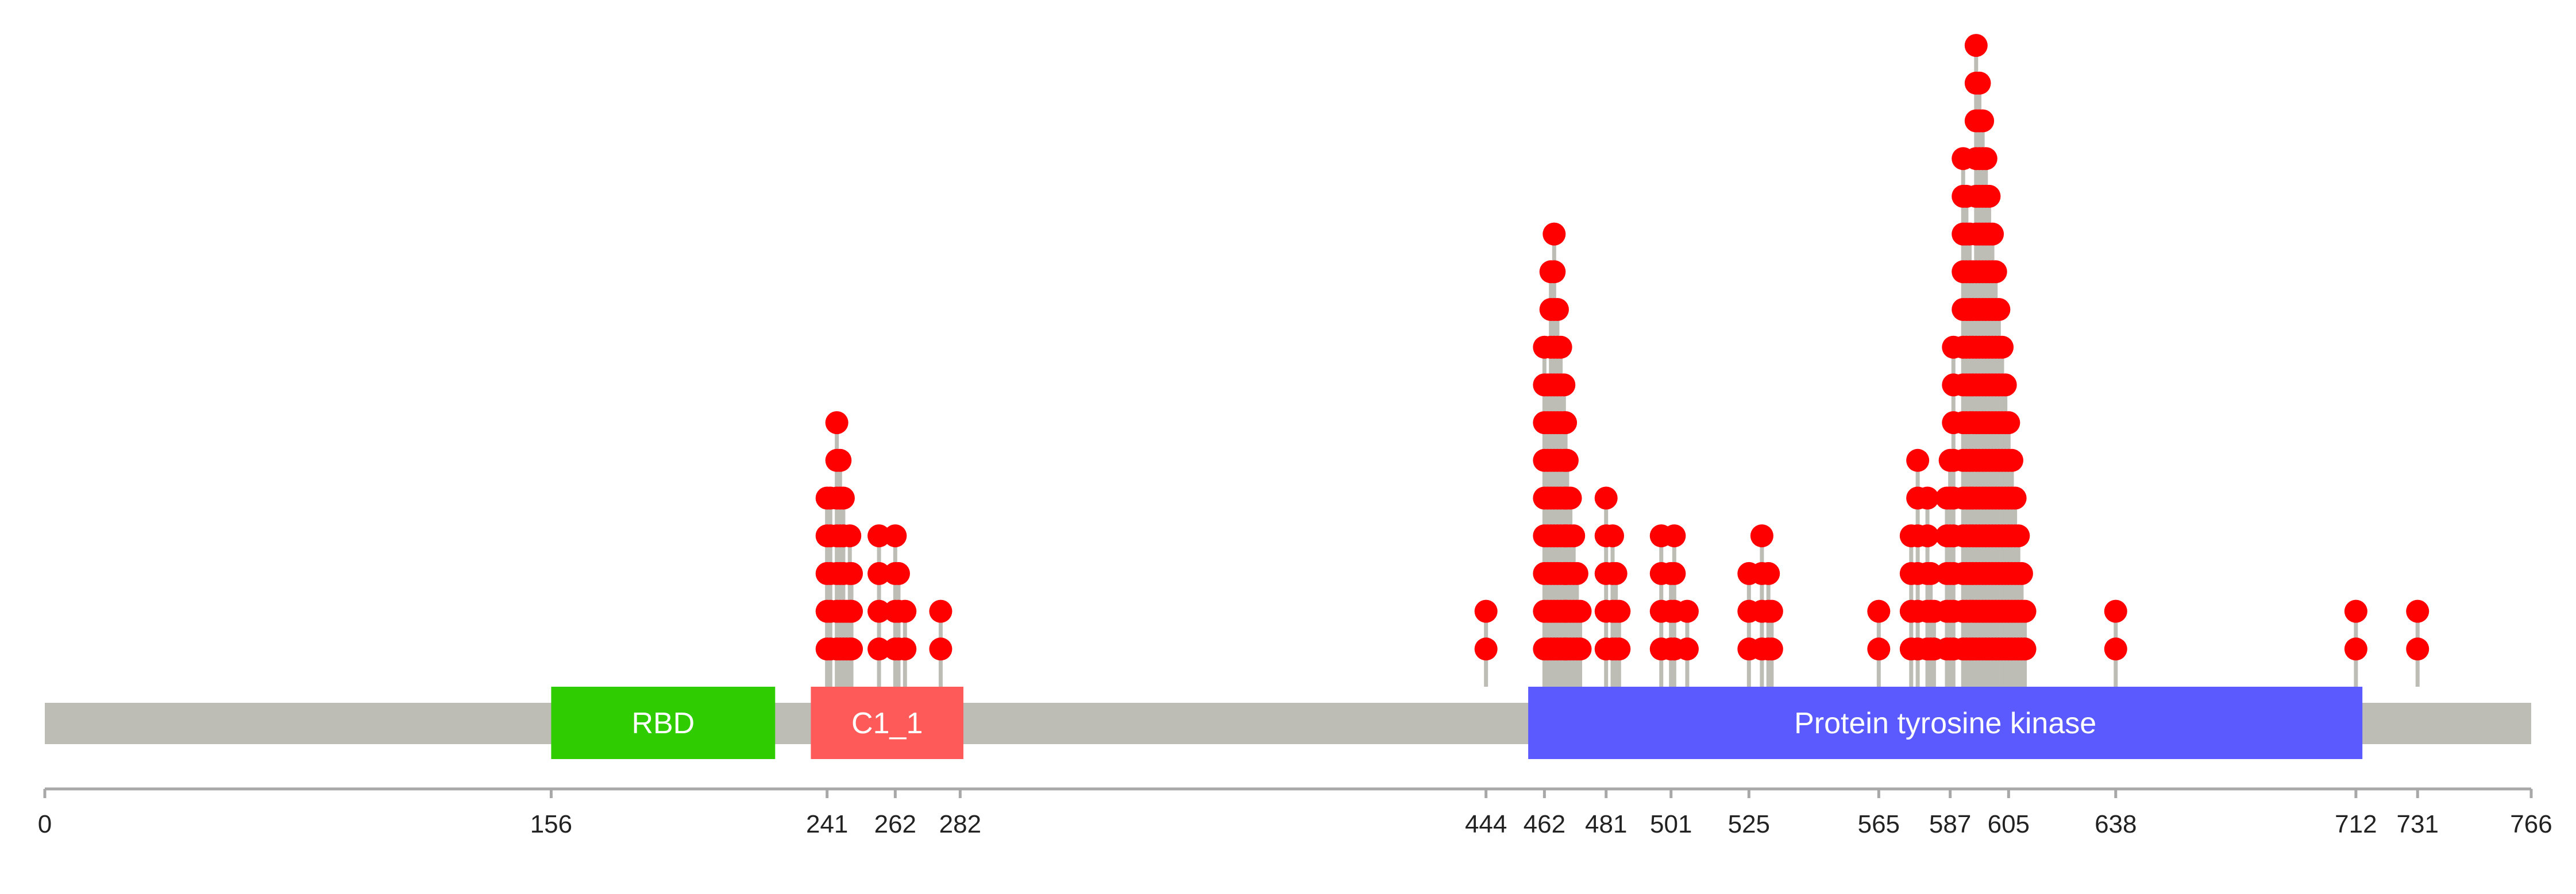 Image resolution: width=2576 pixels, height=894 pixels. What do you see at coordinates (1544, 824) in the screenshot?
I see `x-tick-label: 462` at bounding box center [1544, 824].